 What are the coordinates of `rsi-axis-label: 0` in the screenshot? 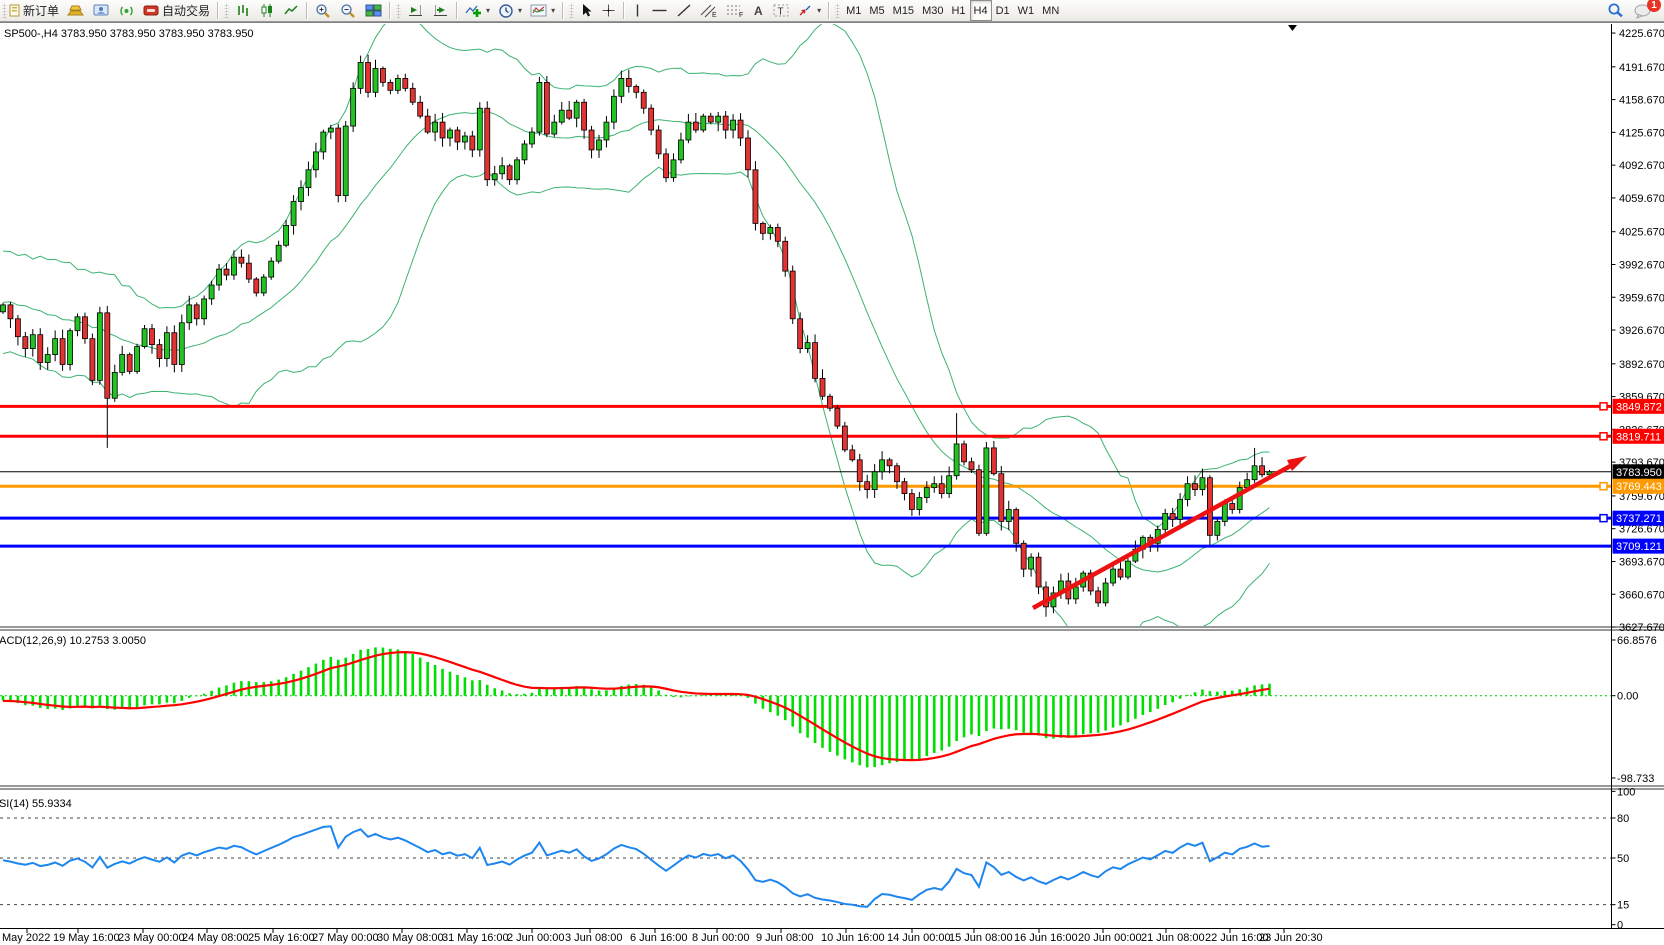 It's located at (1620, 926).